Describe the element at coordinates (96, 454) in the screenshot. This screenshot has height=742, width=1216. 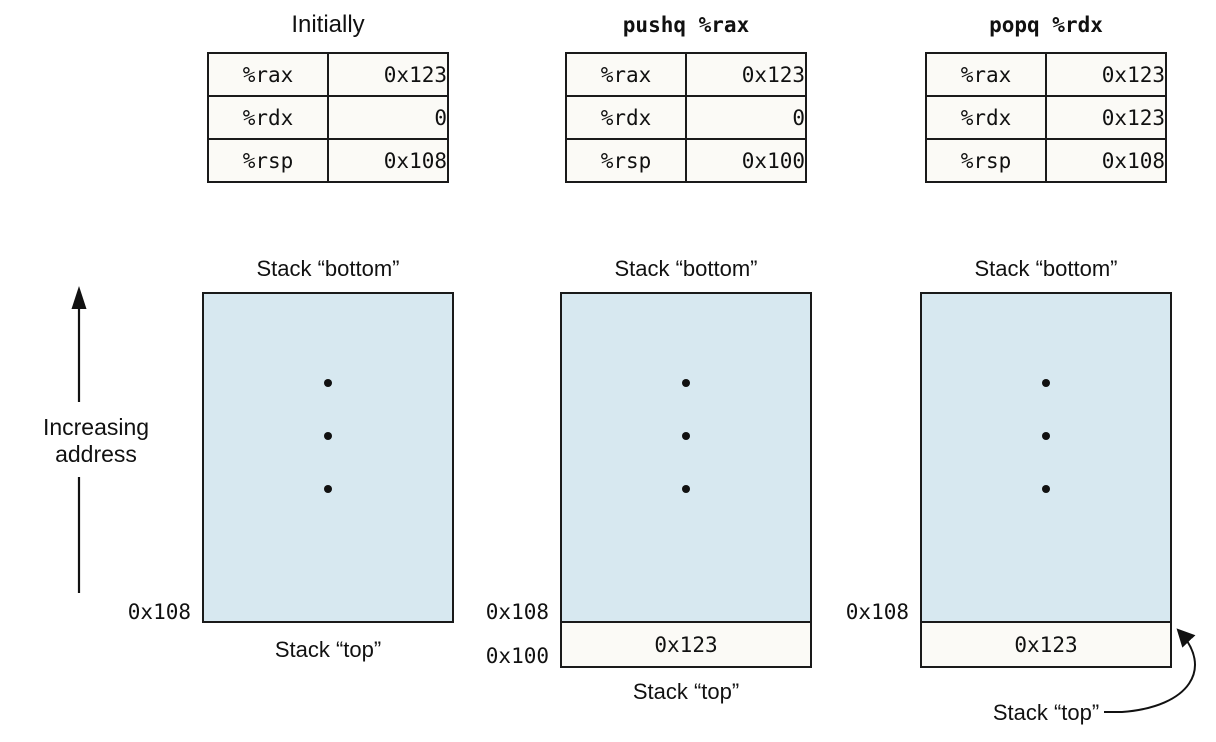
I see `increasing-address-line2: address` at that location.